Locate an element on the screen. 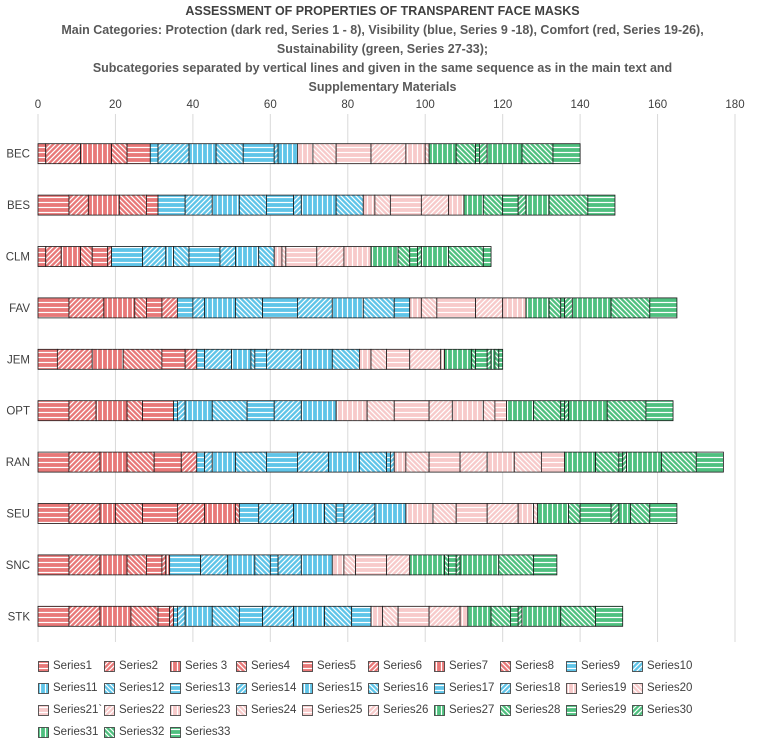  legend-label: Series9 is located at coordinates (600, 666).